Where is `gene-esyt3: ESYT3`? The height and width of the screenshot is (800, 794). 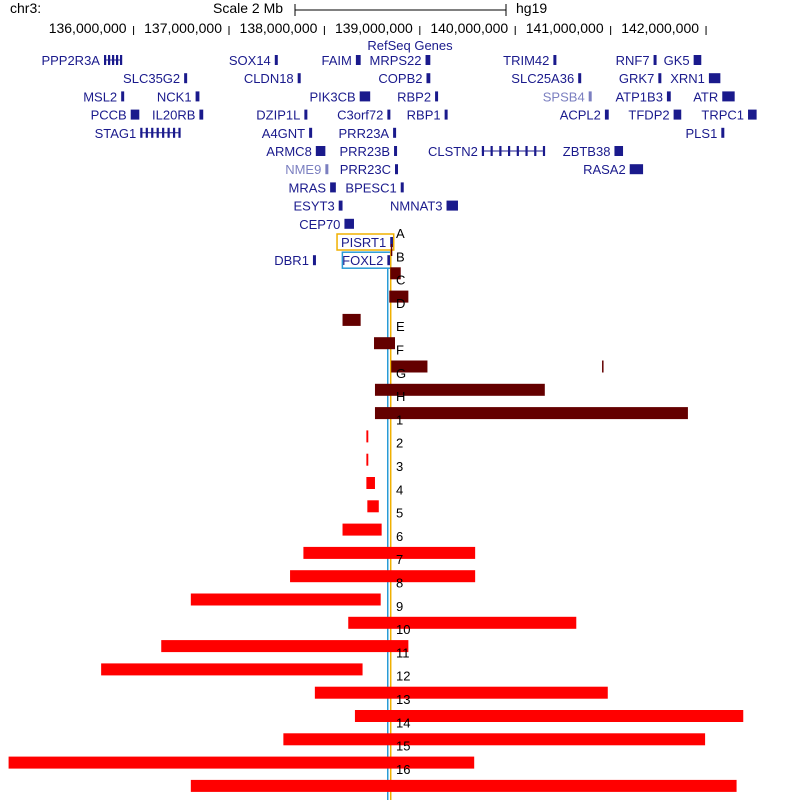 gene-esyt3: ESYT3 is located at coordinates (318, 206).